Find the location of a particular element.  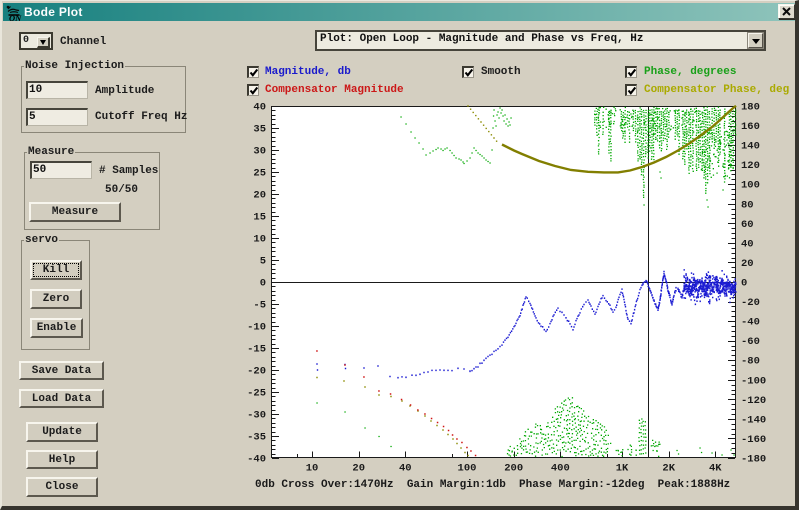

svg-text: 30 is located at coordinates (259, 152).